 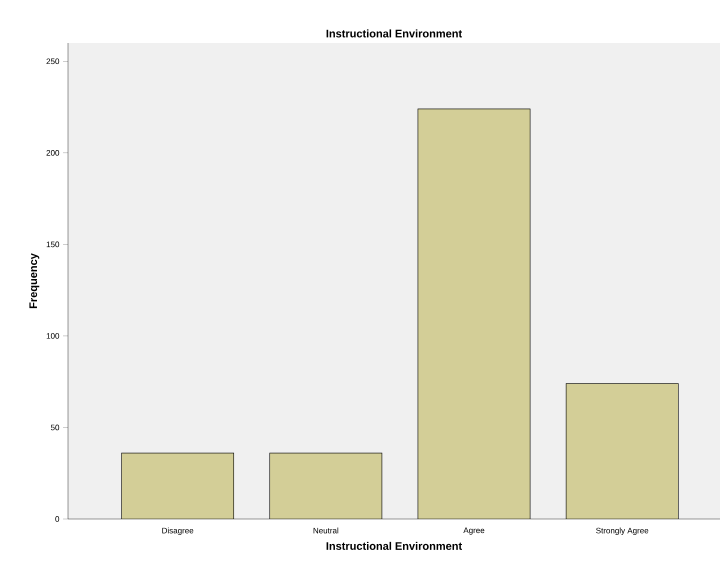 What do you see at coordinates (55, 427) in the screenshot?
I see `y-tick-label: 50` at bounding box center [55, 427].